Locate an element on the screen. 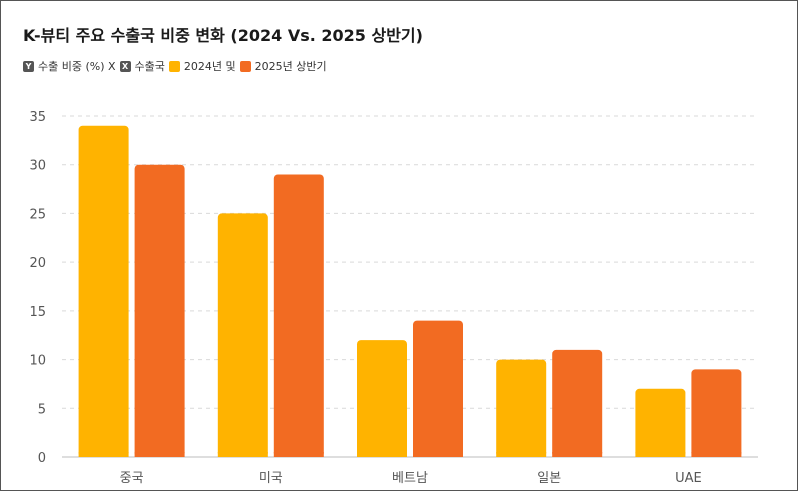 The height and width of the screenshot is (493, 800). chart-legend: Y 수출 비중 (%) X X 수출국 2024년 및 2025년 상반기 is located at coordinates (175, 66).